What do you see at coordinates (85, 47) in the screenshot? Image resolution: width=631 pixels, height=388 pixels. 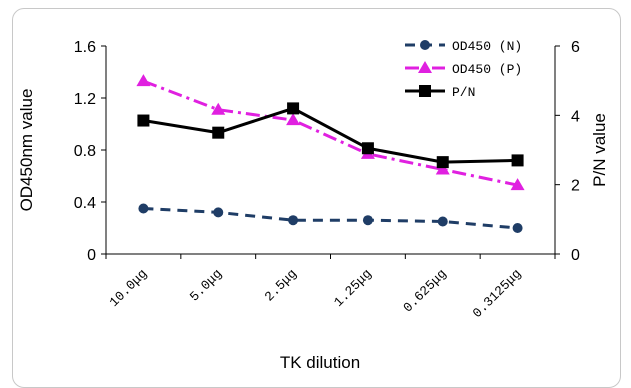 I see `y-tick-label: 1.6` at bounding box center [85, 47].